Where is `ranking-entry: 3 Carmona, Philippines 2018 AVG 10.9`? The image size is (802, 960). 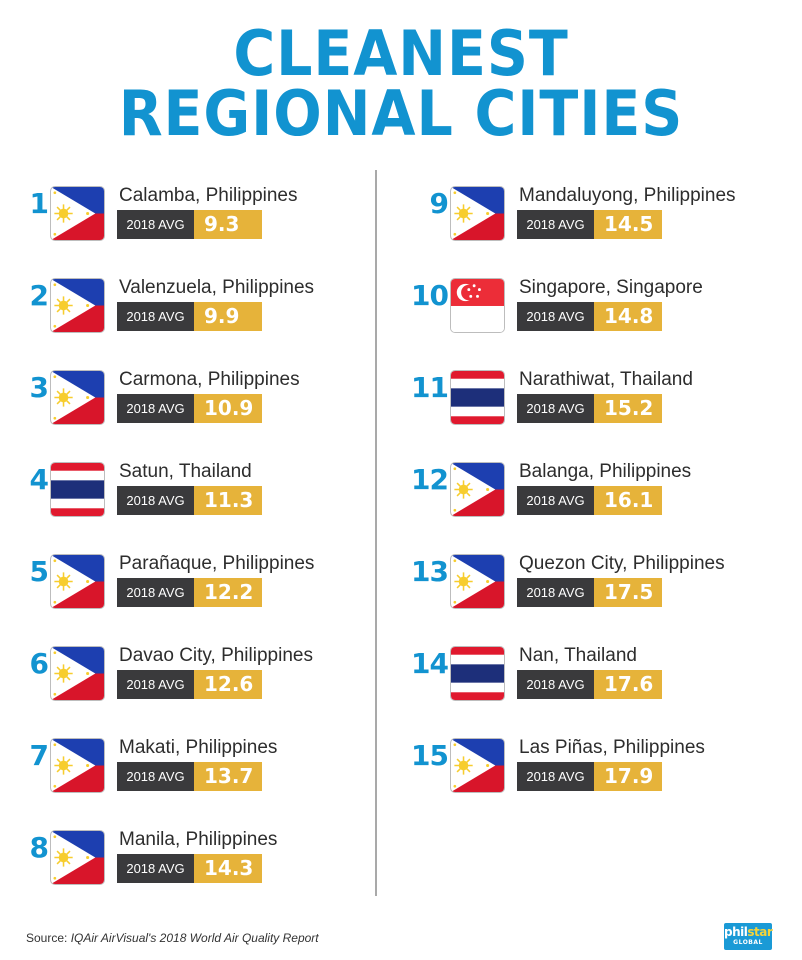 ranking-entry: 3 Carmona, Philippines 2018 AVG 10.9 is located at coordinates (180, 404).